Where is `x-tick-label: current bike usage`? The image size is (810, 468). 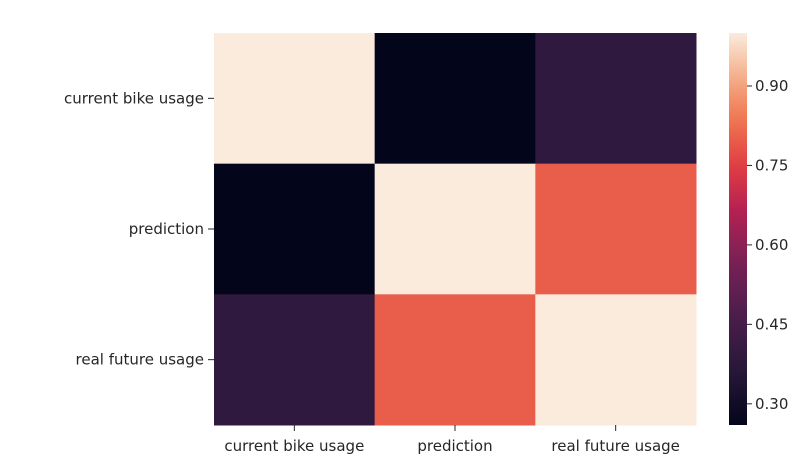
x-tick-label: current bike usage is located at coordinates (294, 446).